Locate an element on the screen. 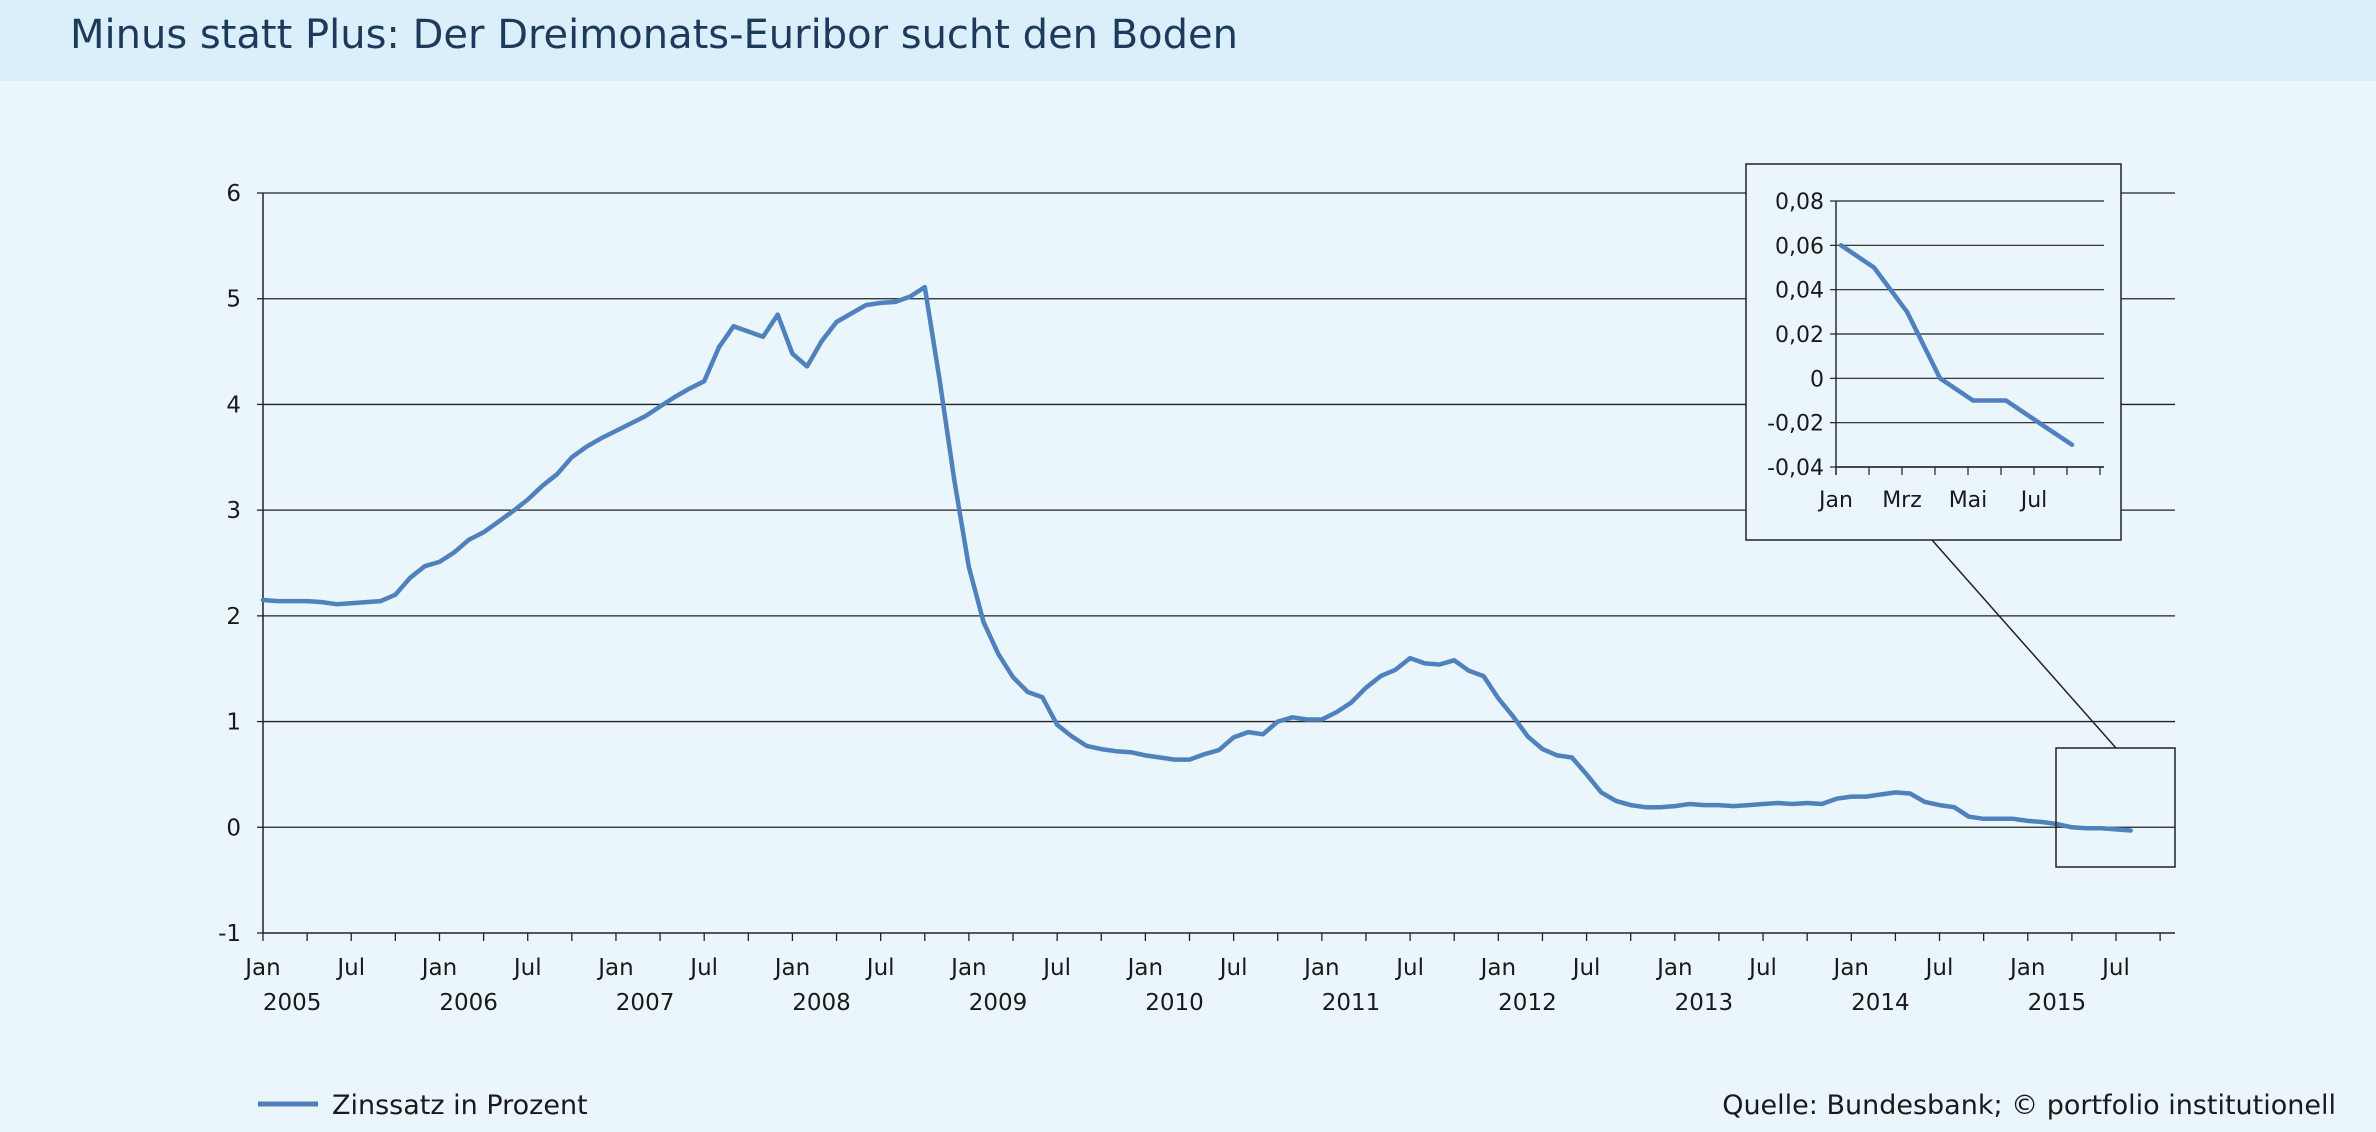 The height and width of the screenshot is (1132, 2376). x-year-label: 2012 is located at coordinates (1527, 1003).